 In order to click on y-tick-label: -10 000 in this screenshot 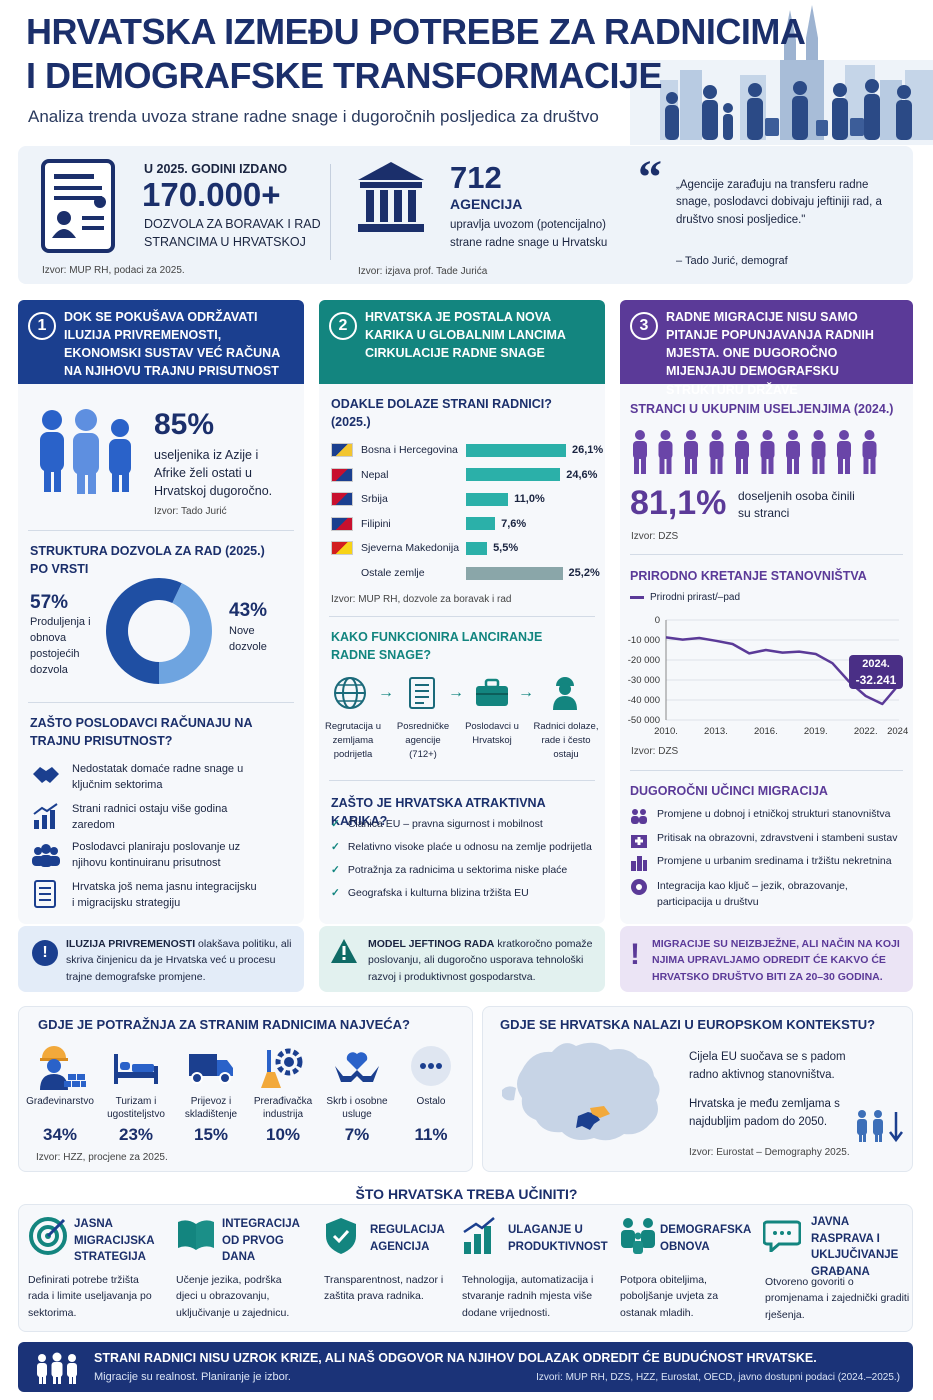, I will do `click(644, 640)`.